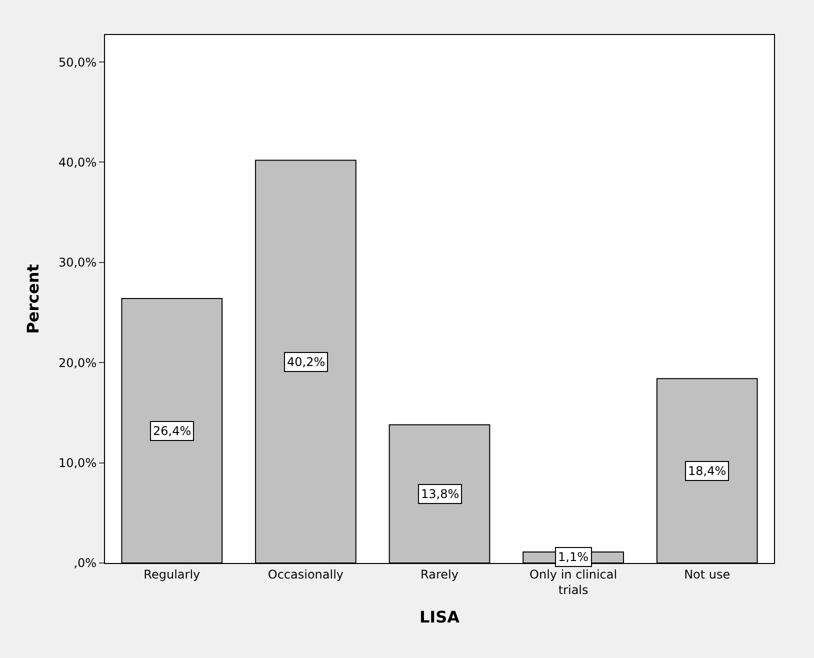  What do you see at coordinates (439, 574) in the screenshot?
I see `x-tick-label: Rarely` at bounding box center [439, 574].